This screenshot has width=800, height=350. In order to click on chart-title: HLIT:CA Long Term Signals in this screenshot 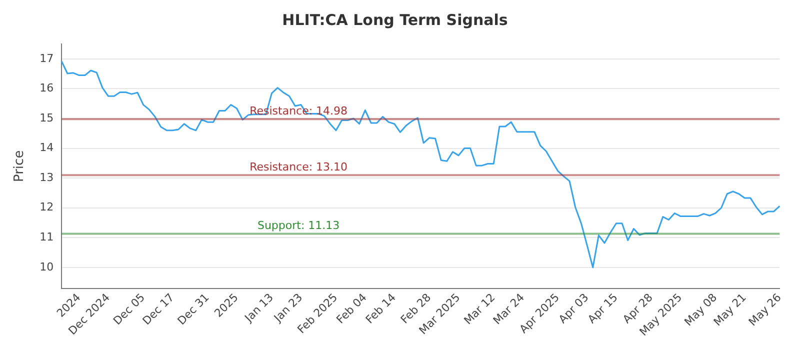, I will do `click(395, 19)`.